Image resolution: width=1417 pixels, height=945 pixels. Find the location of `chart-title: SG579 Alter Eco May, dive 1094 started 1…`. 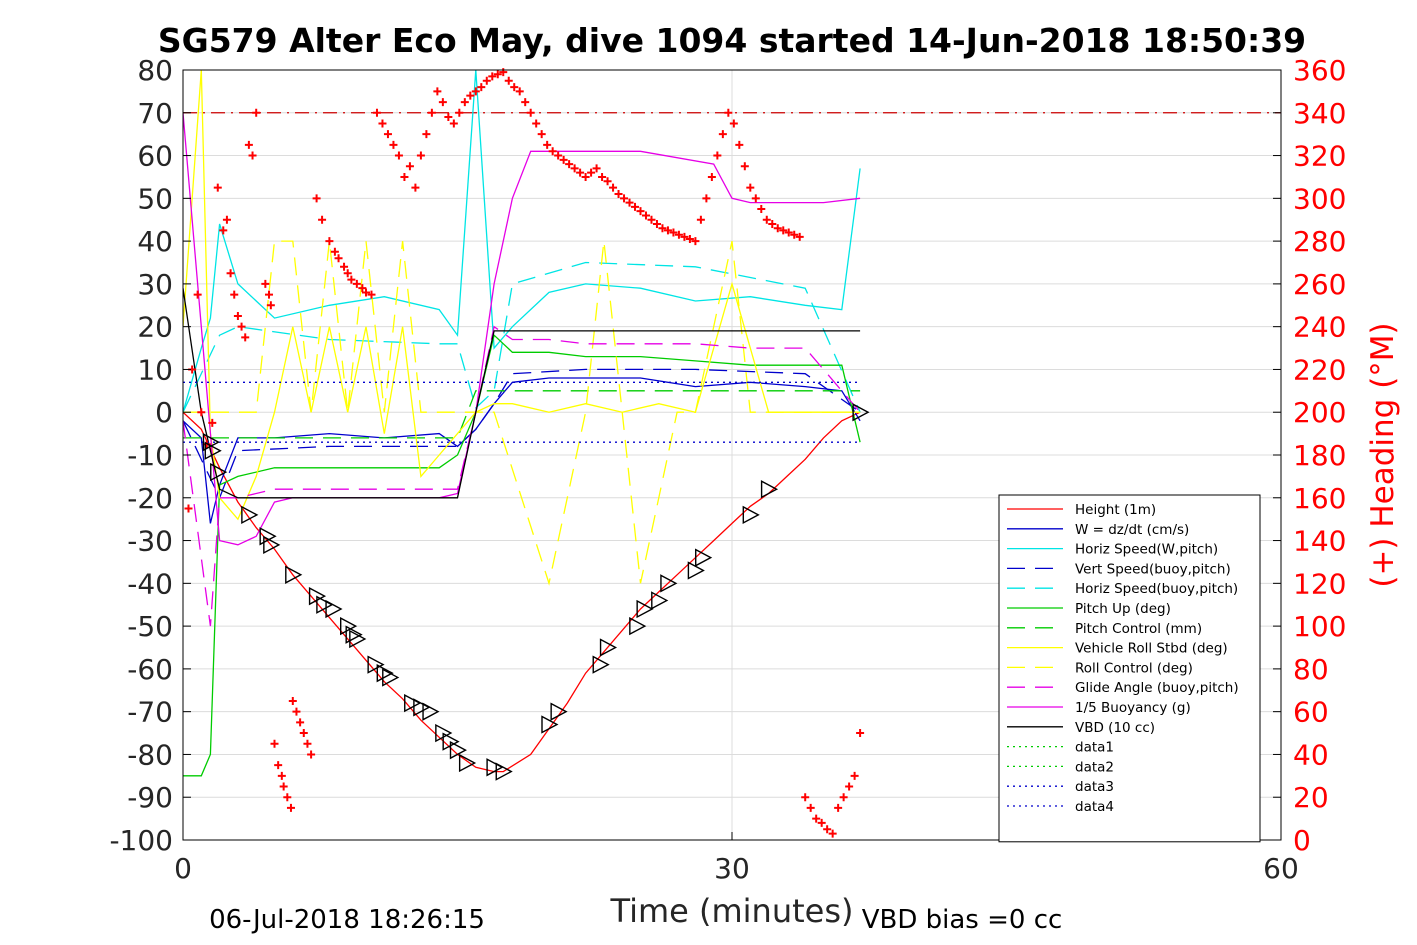

chart-title: SG579 Alter Eco May, dive 1094 started 1… is located at coordinates (732, 40).